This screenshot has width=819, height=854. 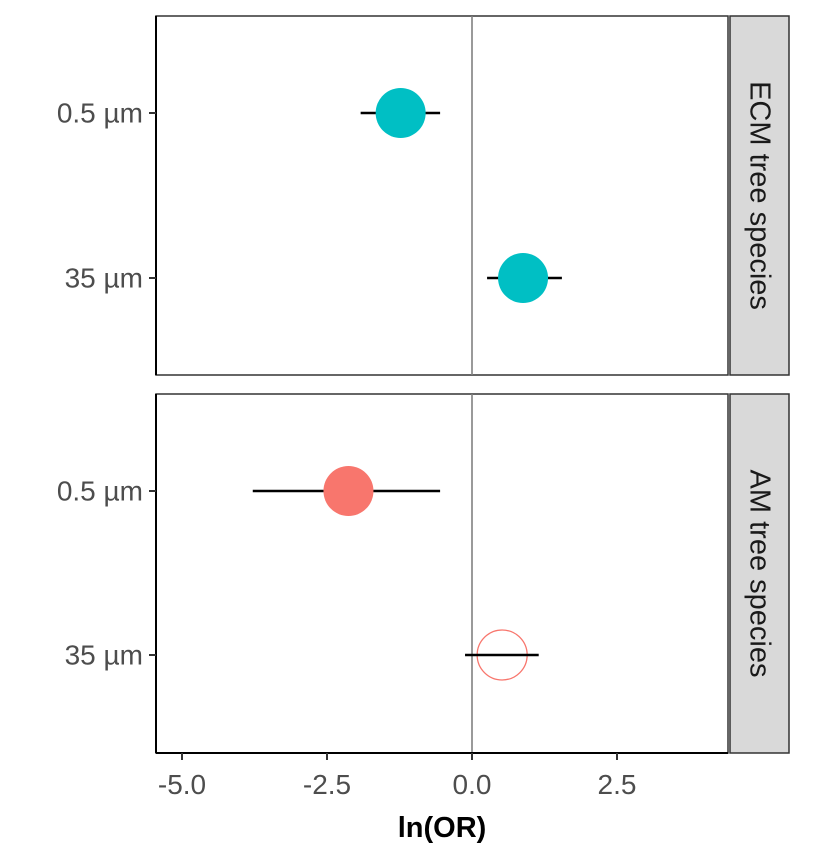 I want to click on x-tick-label-0: -5.0, so click(x=182, y=784).